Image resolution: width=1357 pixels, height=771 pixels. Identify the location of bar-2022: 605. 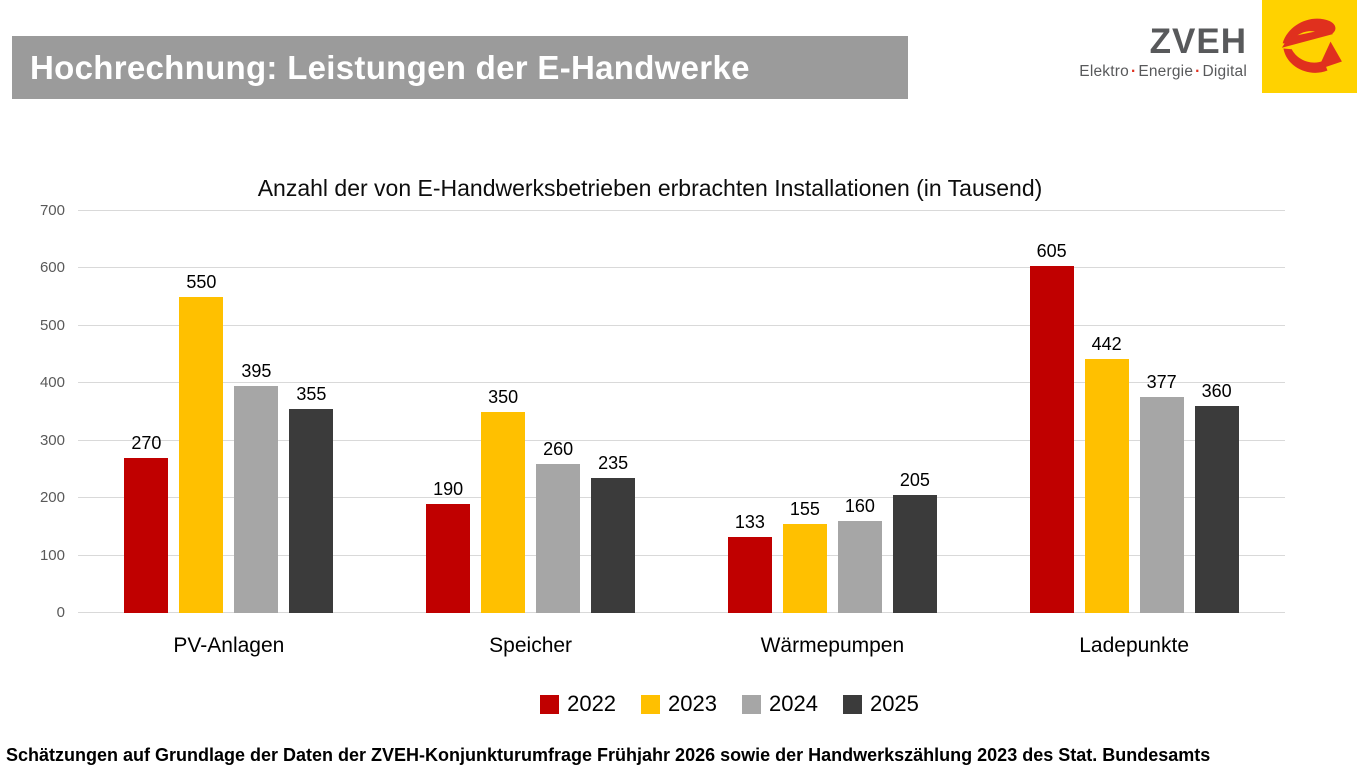
(1051, 427).